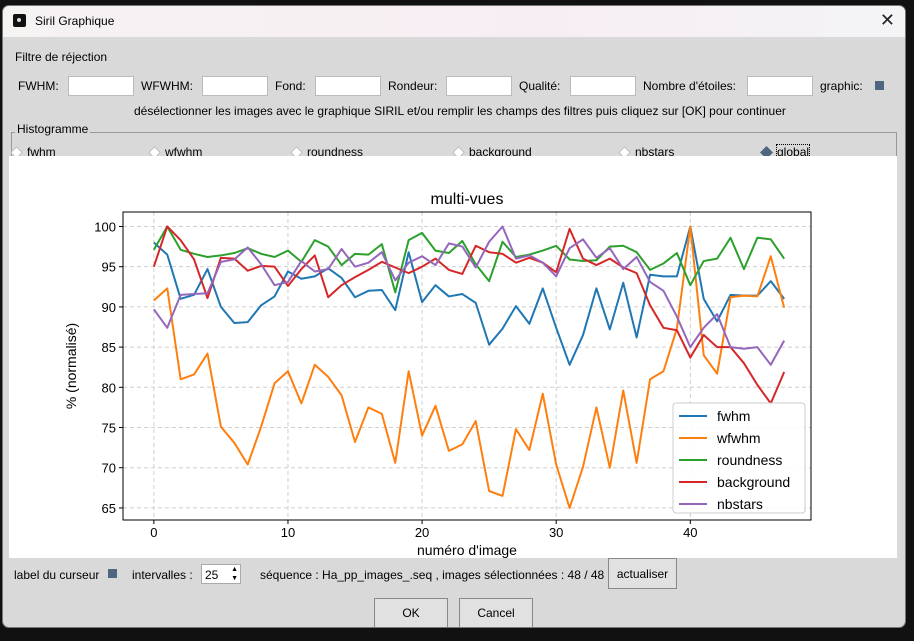  I want to click on radio-label: fwhm, so click(41, 152).